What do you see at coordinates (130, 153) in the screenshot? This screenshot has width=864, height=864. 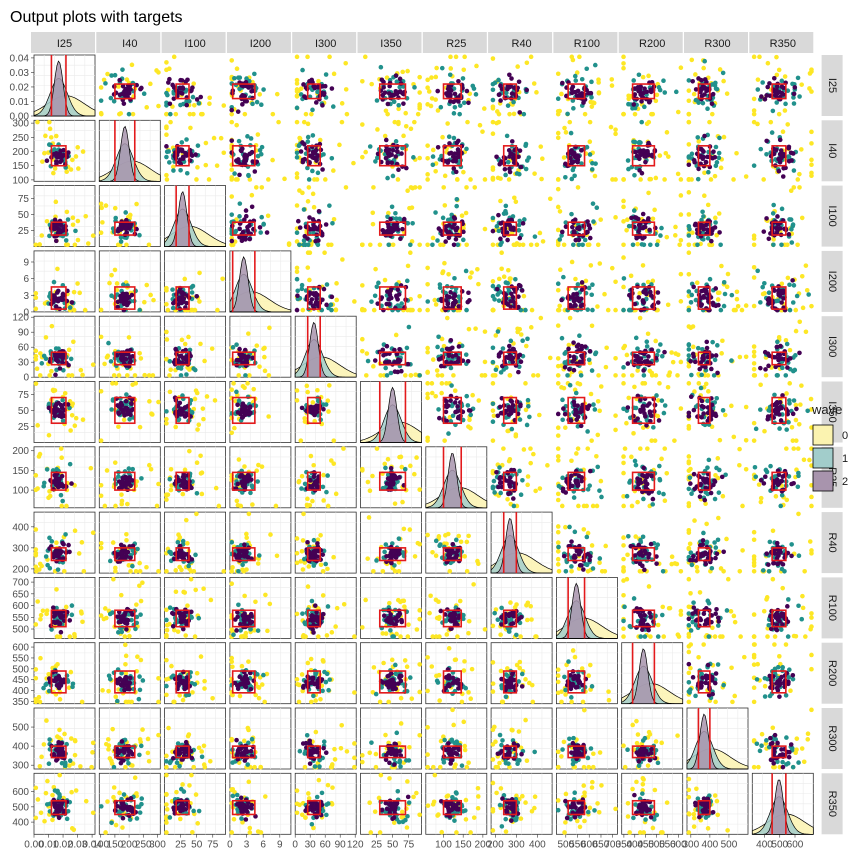 I see `density-wave2` at bounding box center [130, 153].